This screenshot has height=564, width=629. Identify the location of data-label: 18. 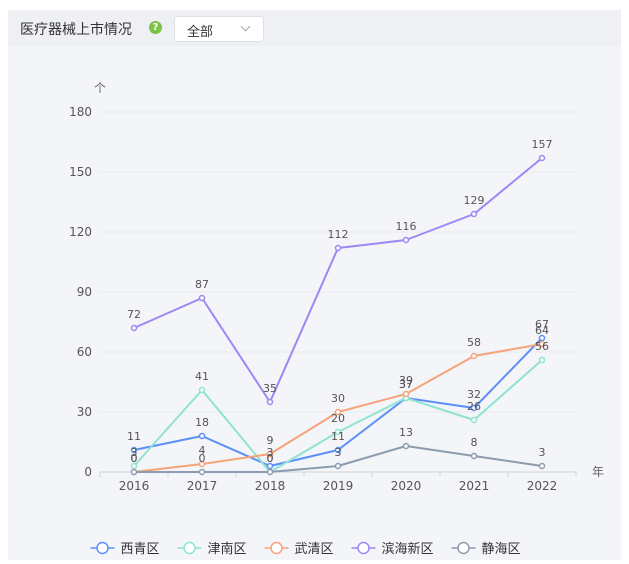
(202, 422).